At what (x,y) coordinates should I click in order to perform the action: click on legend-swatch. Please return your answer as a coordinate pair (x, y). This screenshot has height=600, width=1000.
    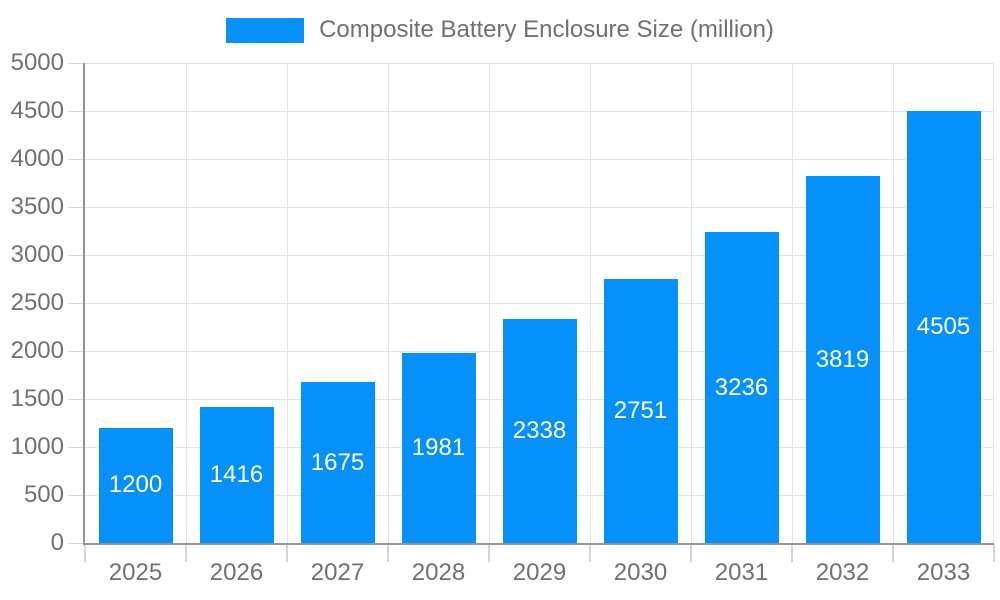
    Looking at the image, I should click on (265, 30).